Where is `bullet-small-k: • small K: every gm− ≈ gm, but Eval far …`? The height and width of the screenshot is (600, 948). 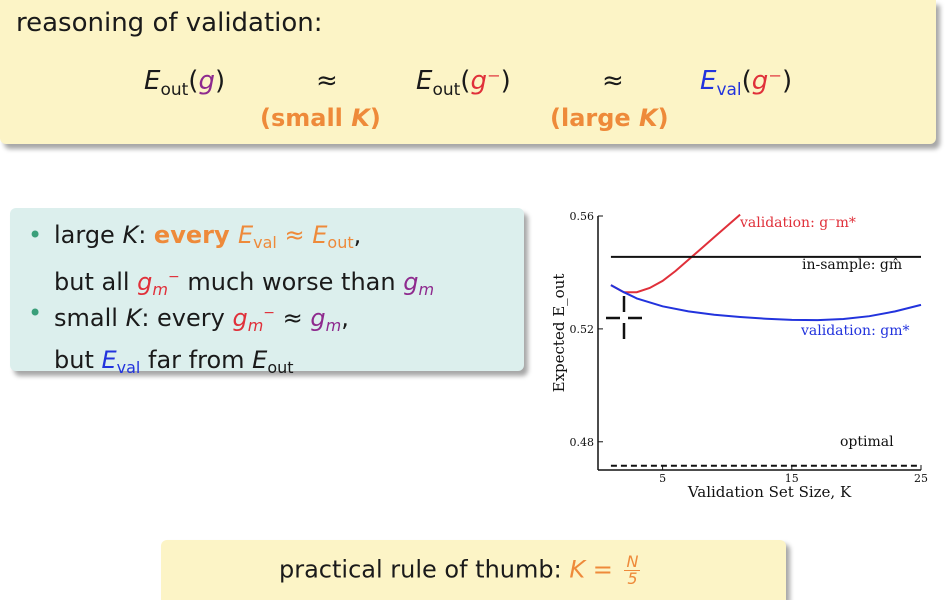
bullet-small-k: • small K: every gm− ≈ gm, but Eval far … is located at coordinates (188, 340).